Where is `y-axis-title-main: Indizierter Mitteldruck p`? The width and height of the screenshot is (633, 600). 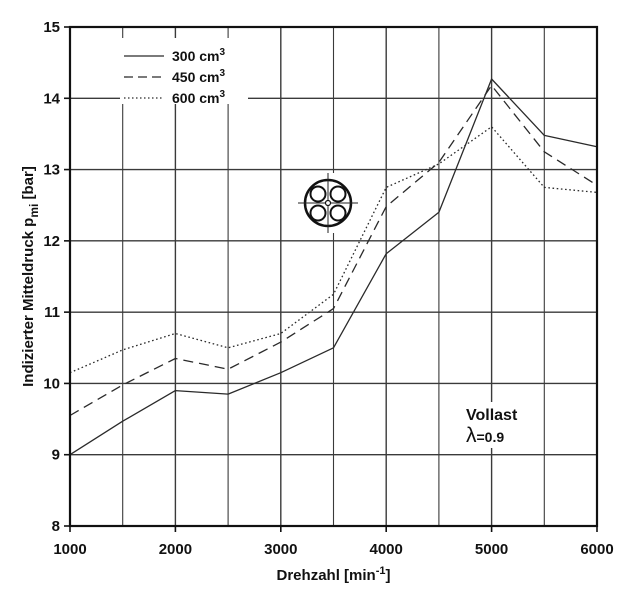
y-axis-title-main: Indizierter Mitteldruck p is located at coordinates (28, 302).